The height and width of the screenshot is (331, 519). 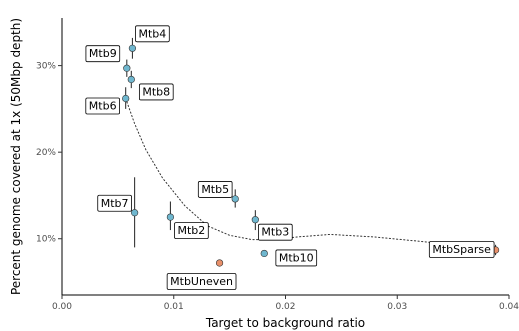 I want to click on point-label: Mtb6, so click(x=102, y=106).